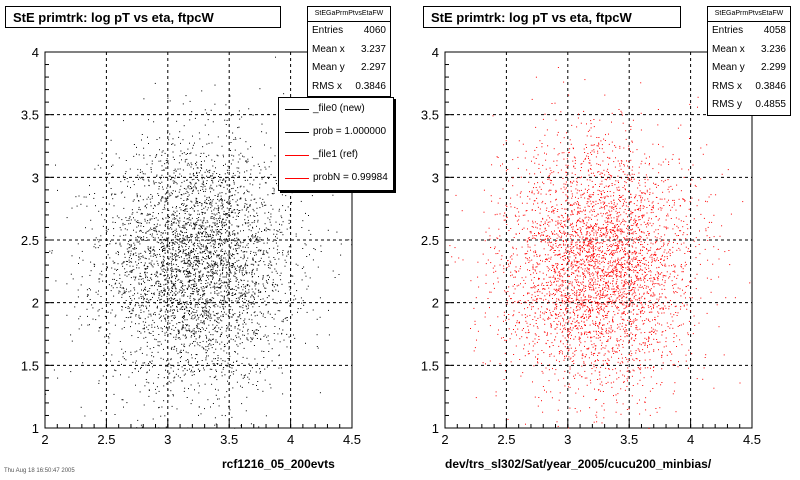  I want to click on timestamp-footnote: Thu Aug 18 16:50:47 2005, so click(39, 471).